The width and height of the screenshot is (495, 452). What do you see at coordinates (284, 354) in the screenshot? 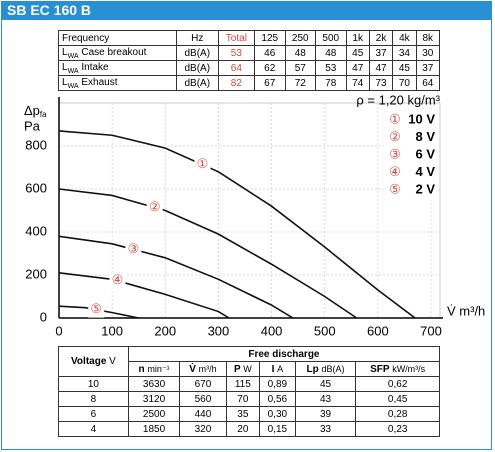
I see `group-header: Free discharge` at bounding box center [284, 354].